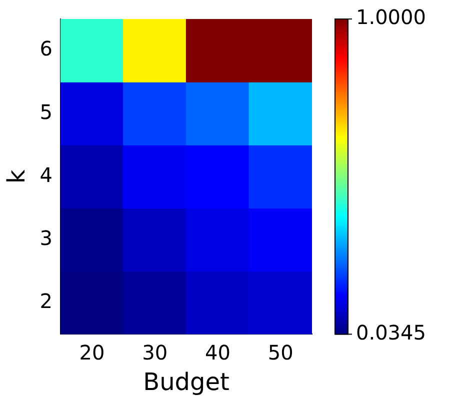 The image size is (456, 398). Describe the element at coordinates (46, 48) in the screenshot. I see `y-tick-label: 6` at that location.